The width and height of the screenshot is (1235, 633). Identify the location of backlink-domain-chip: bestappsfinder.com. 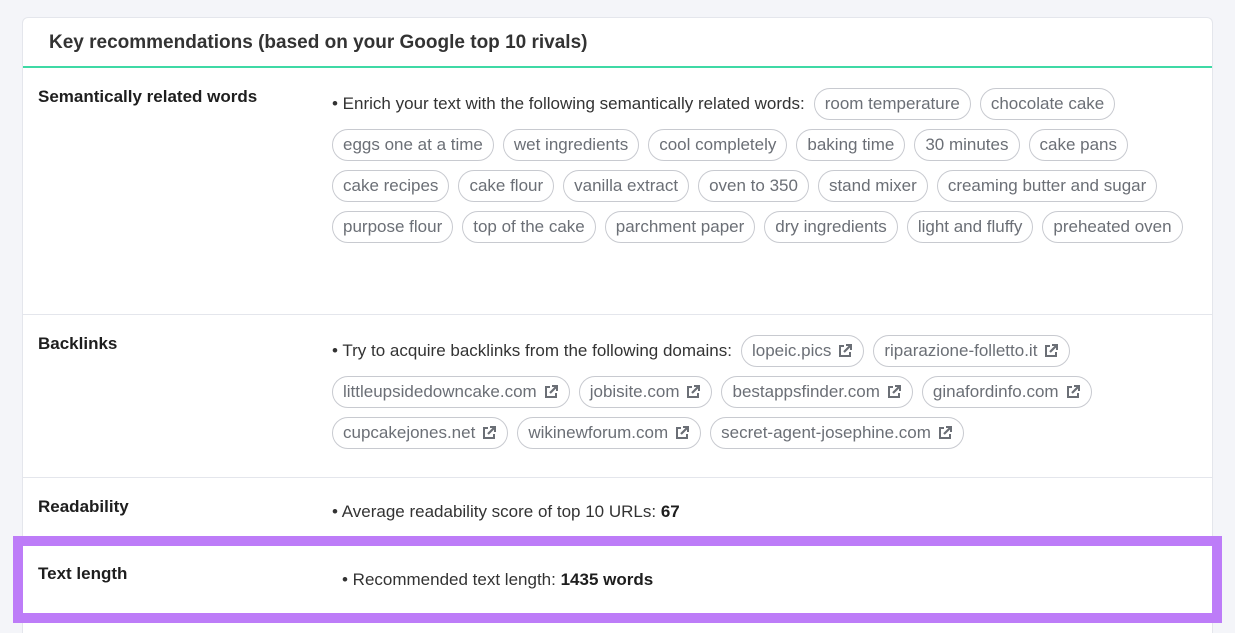
(817, 392).